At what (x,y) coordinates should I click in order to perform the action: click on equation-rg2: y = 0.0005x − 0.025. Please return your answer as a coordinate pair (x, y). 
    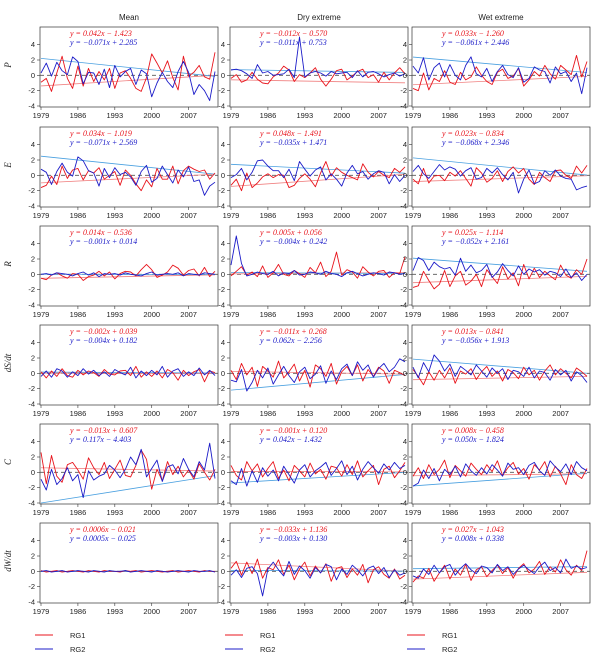
    Looking at the image, I should click on (102, 538).